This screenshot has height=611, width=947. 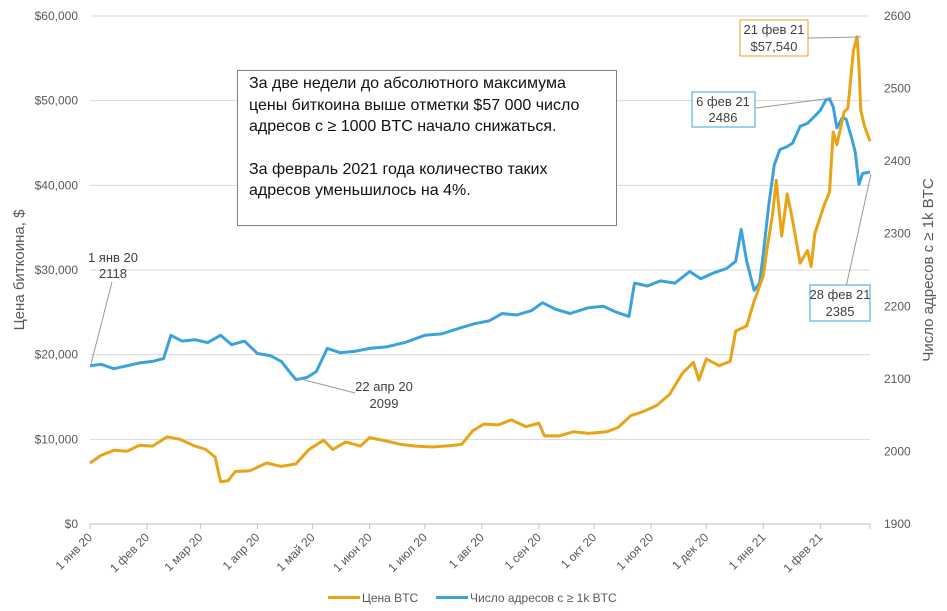 I want to click on legend-swatch-addresses, so click(x=452, y=597).